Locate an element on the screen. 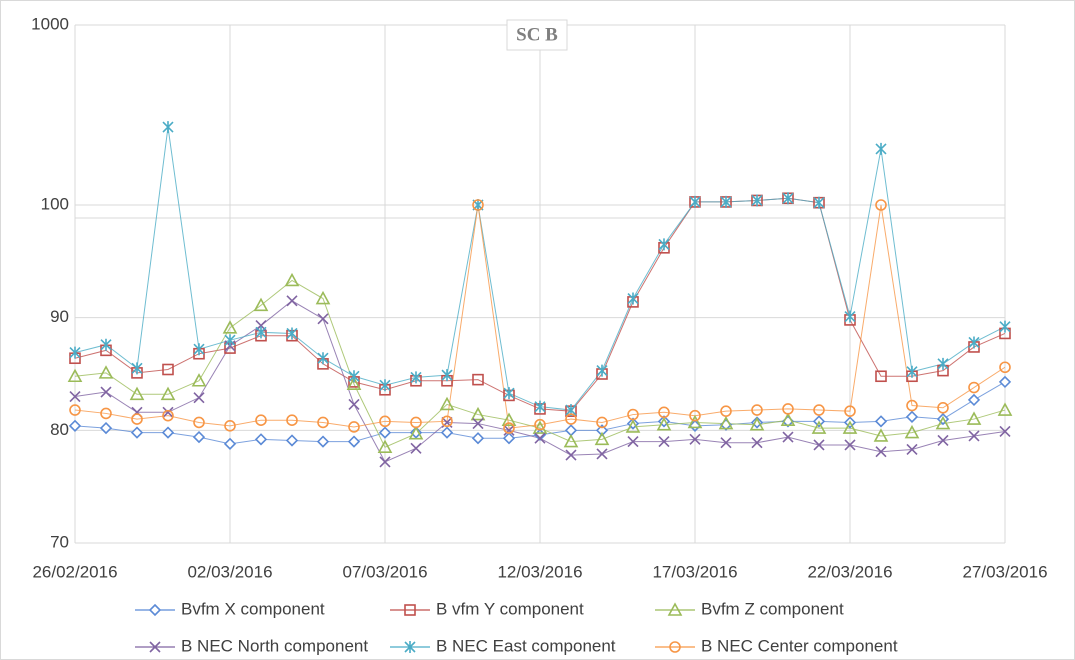 Image resolution: width=1075 pixels, height=660 pixels. y-tick-label: 90 is located at coordinates (59, 316).